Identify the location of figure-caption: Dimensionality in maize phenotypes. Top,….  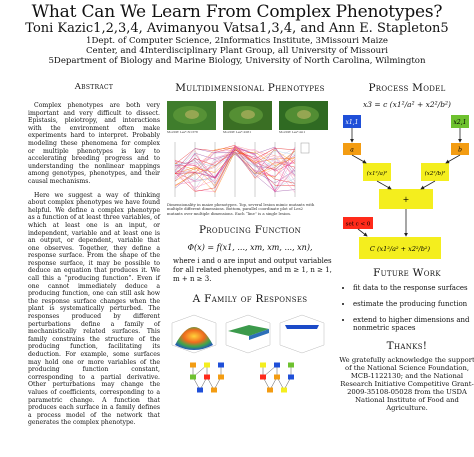
(241, 208).